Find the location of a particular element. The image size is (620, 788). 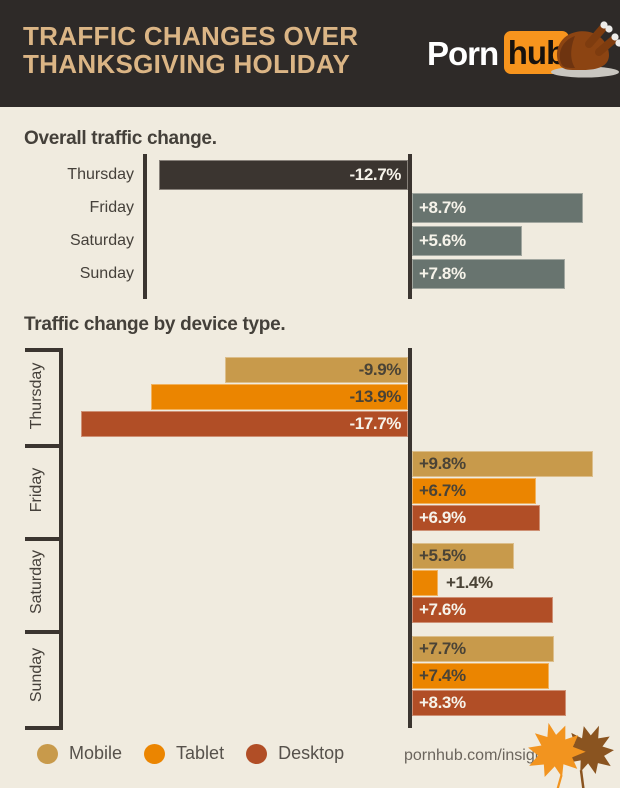

bar-friday-mobile: +9.8% is located at coordinates (502, 464).